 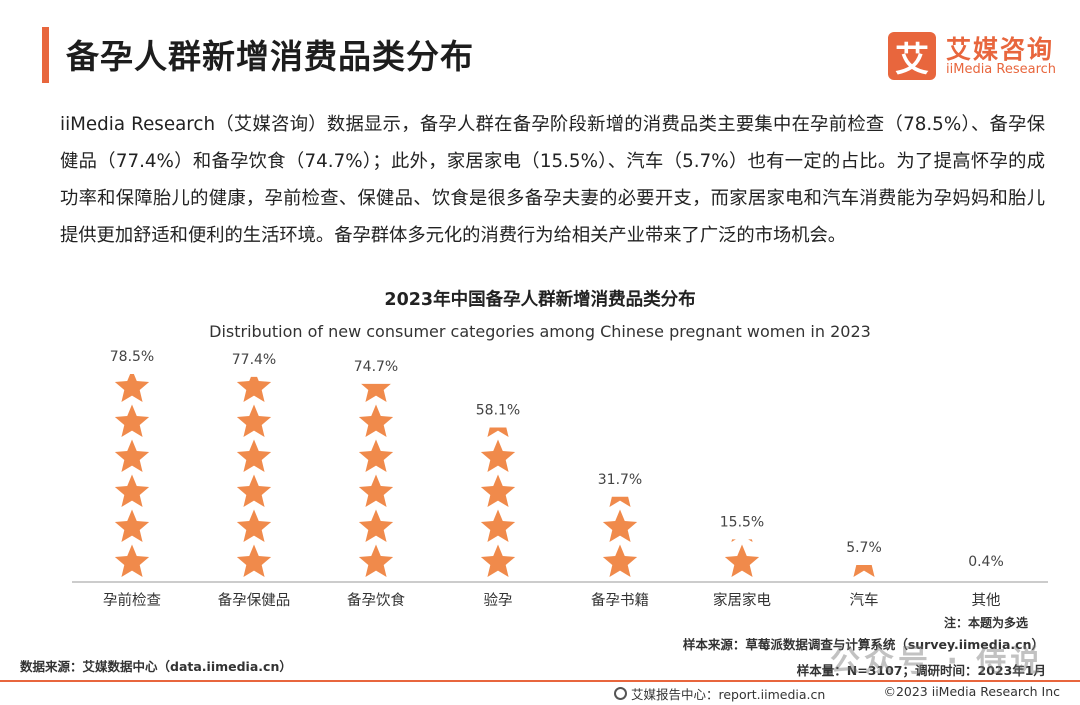 What do you see at coordinates (620, 693) in the screenshot?
I see `globe-icon` at bounding box center [620, 693].